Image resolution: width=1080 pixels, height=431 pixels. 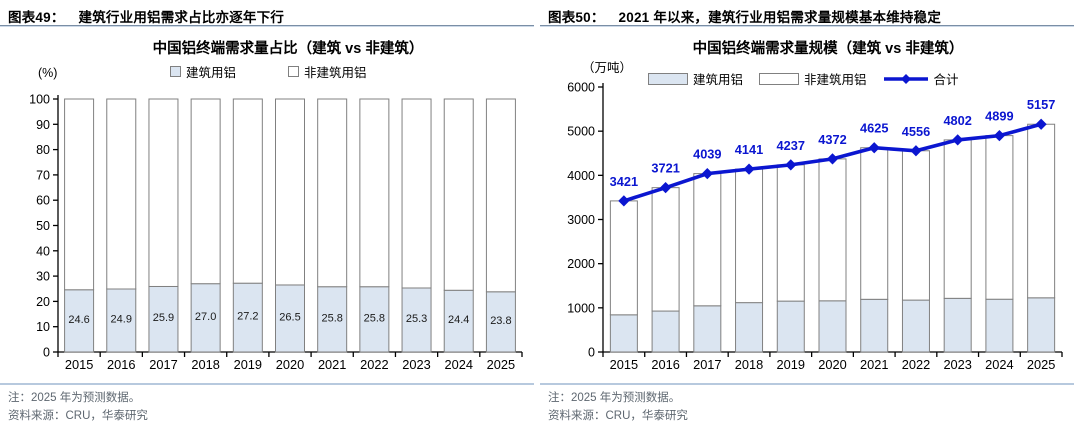 I want to click on svg-text: 2000, so click(x=581, y=264).